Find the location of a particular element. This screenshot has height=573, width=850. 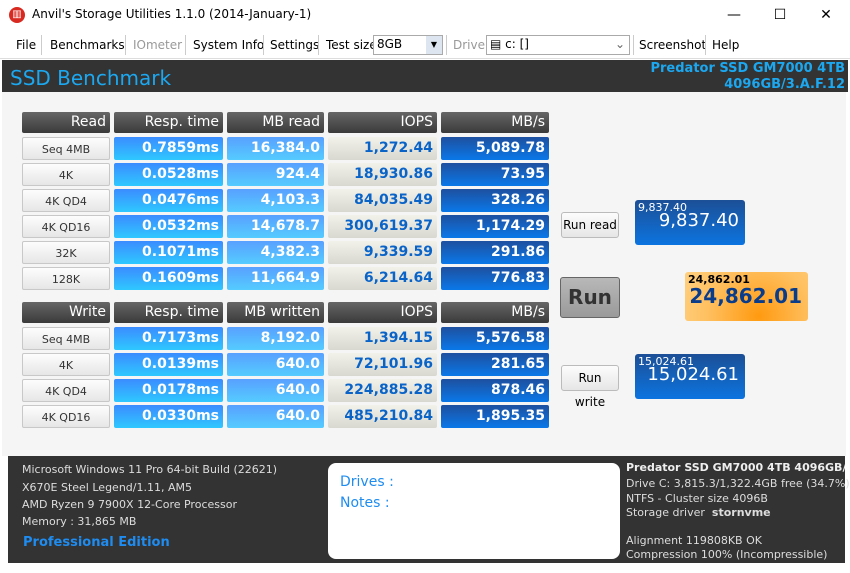

read-score-small: 9,837.40 is located at coordinates (662, 207).